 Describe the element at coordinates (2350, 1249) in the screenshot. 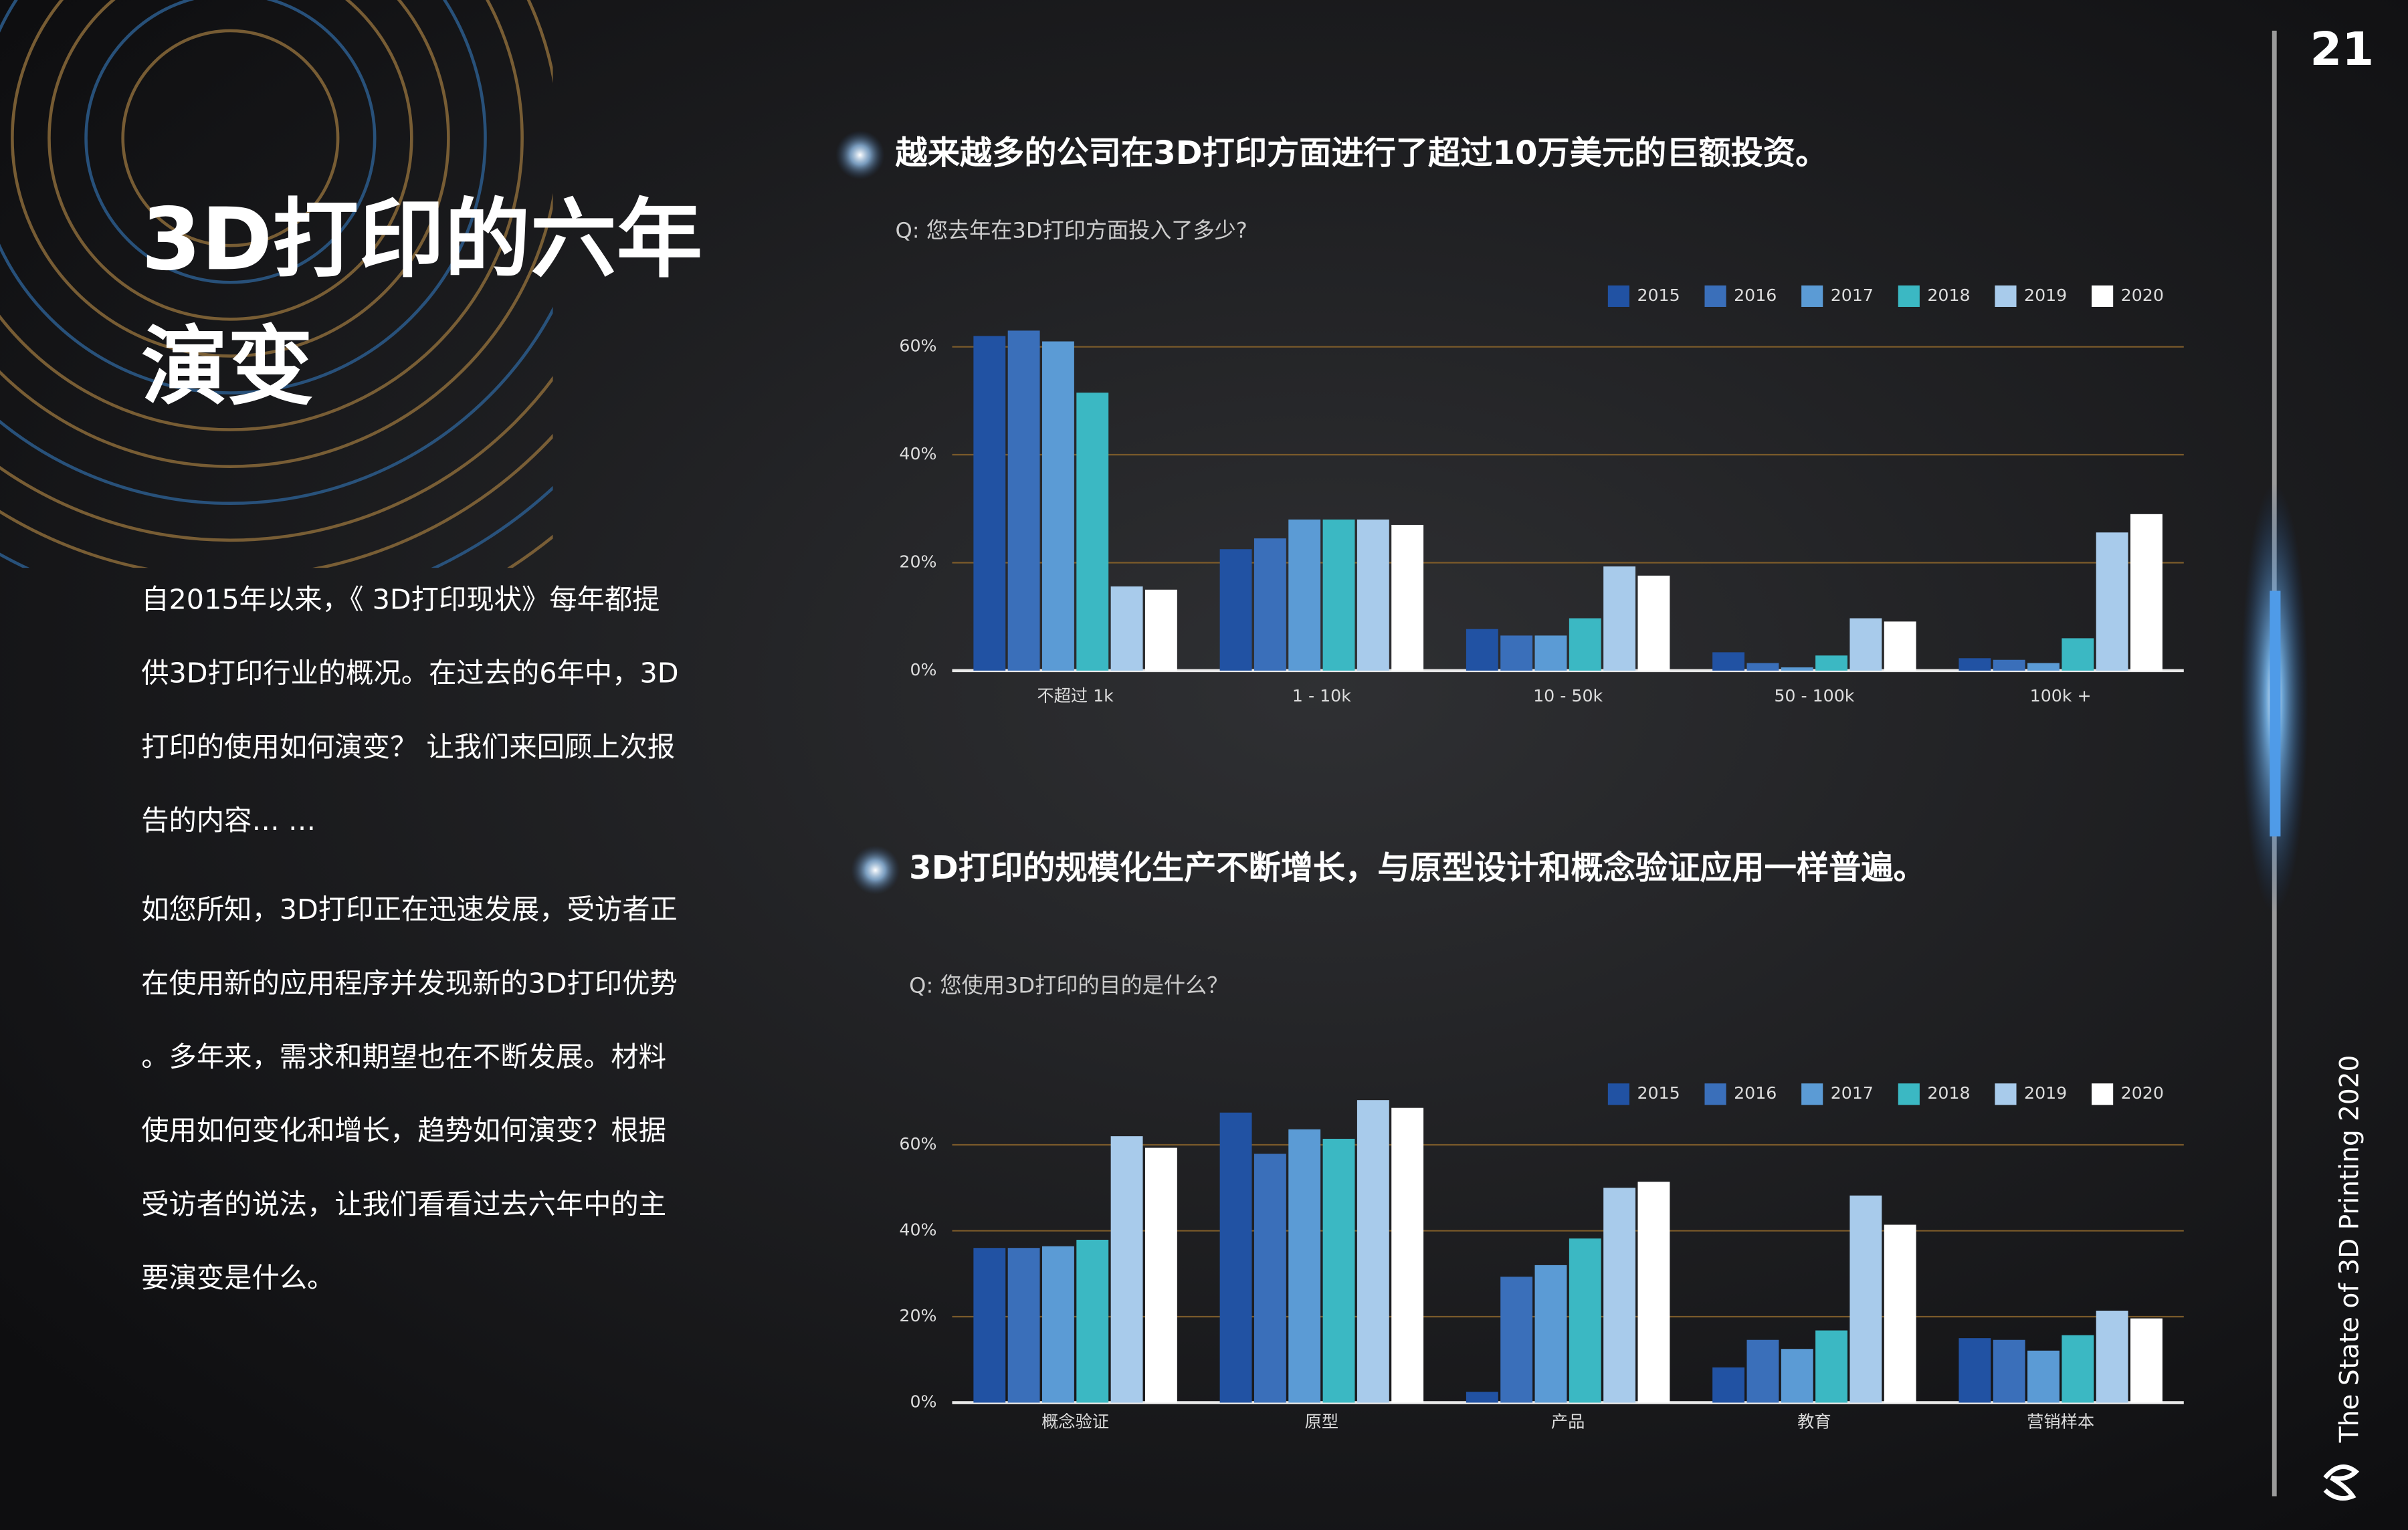

I see `footer: The State of 3D Printing 2020` at that location.